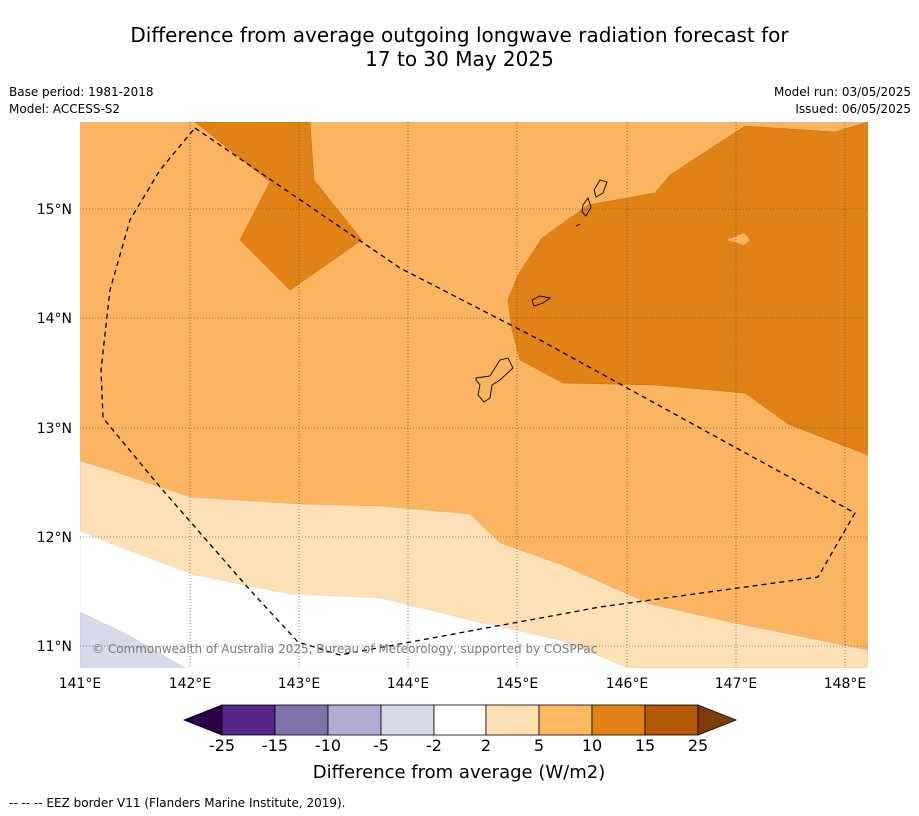  I want to click on aguijan-island, so click(578, 225).